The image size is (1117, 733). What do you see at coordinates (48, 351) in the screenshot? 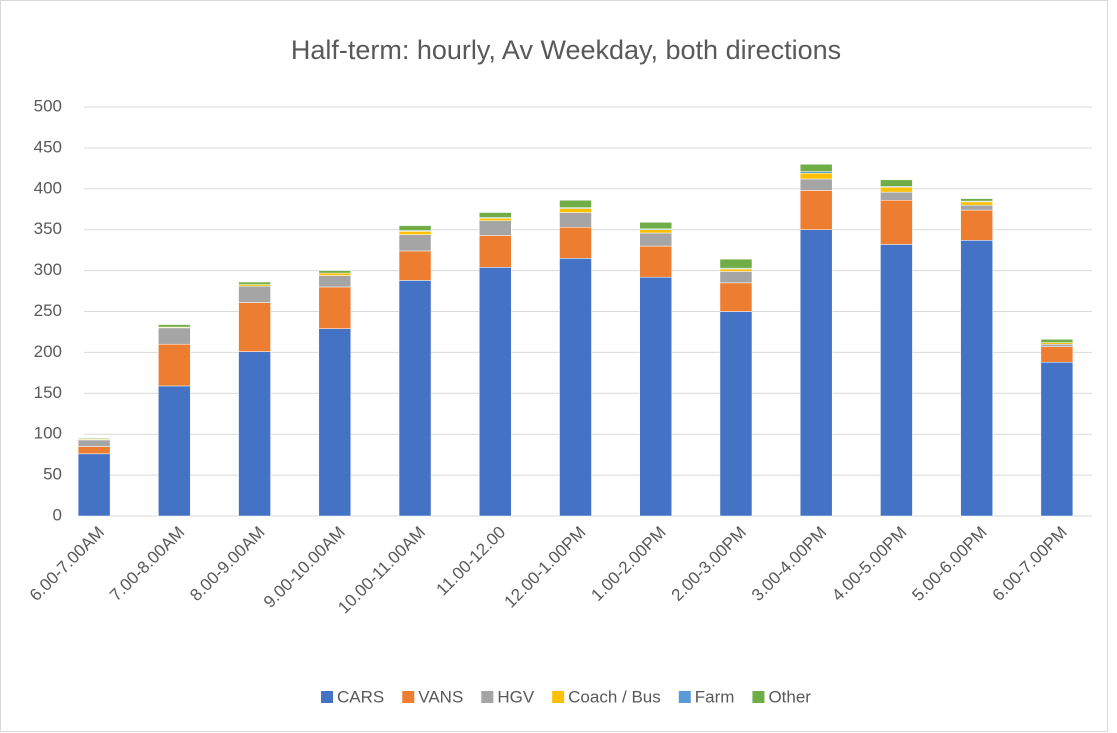
I see `y-tick-label: 200` at bounding box center [48, 351].